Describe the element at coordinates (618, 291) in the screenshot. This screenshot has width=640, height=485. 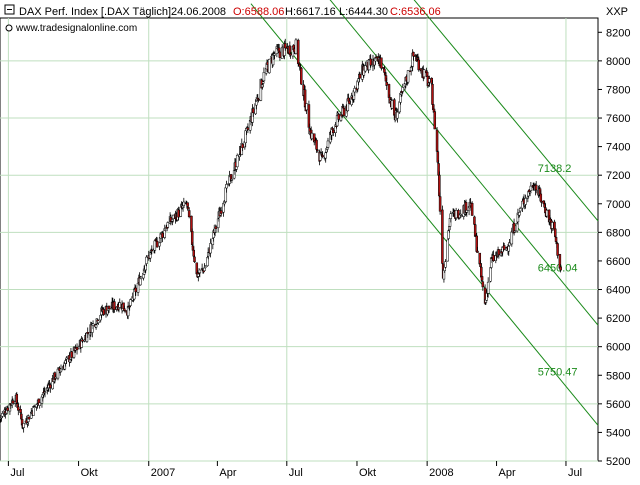
I see `y-tick-label: 6400` at that location.